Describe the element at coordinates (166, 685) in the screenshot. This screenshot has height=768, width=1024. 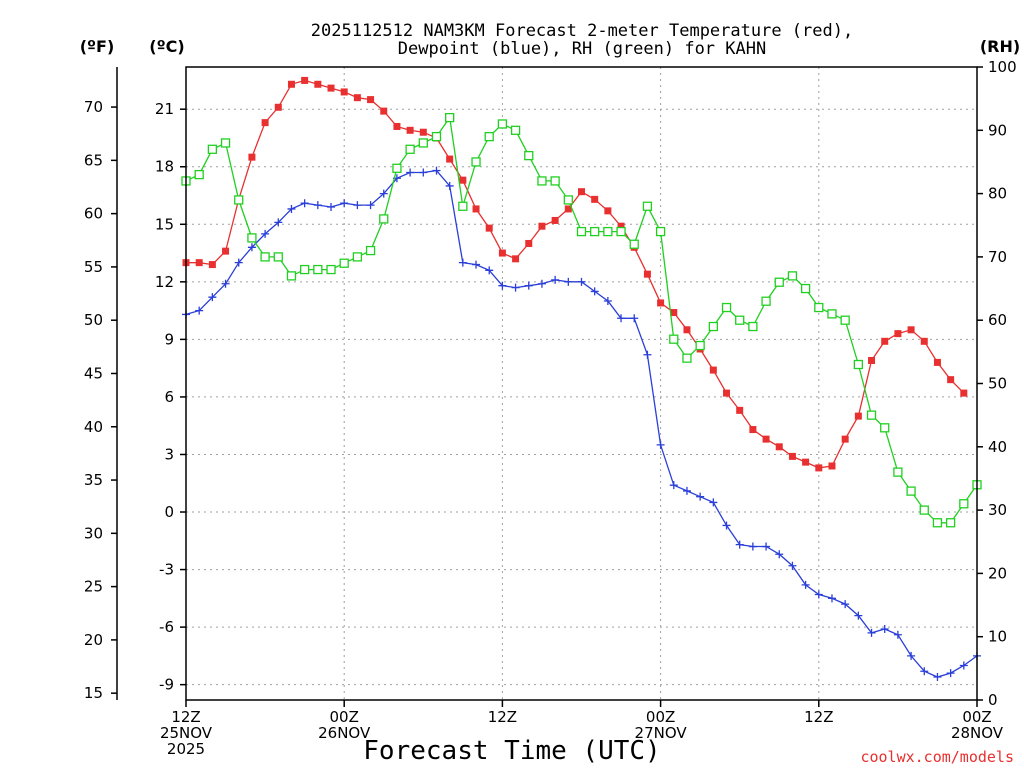
I see `celsius-tick-label: -9` at that location.